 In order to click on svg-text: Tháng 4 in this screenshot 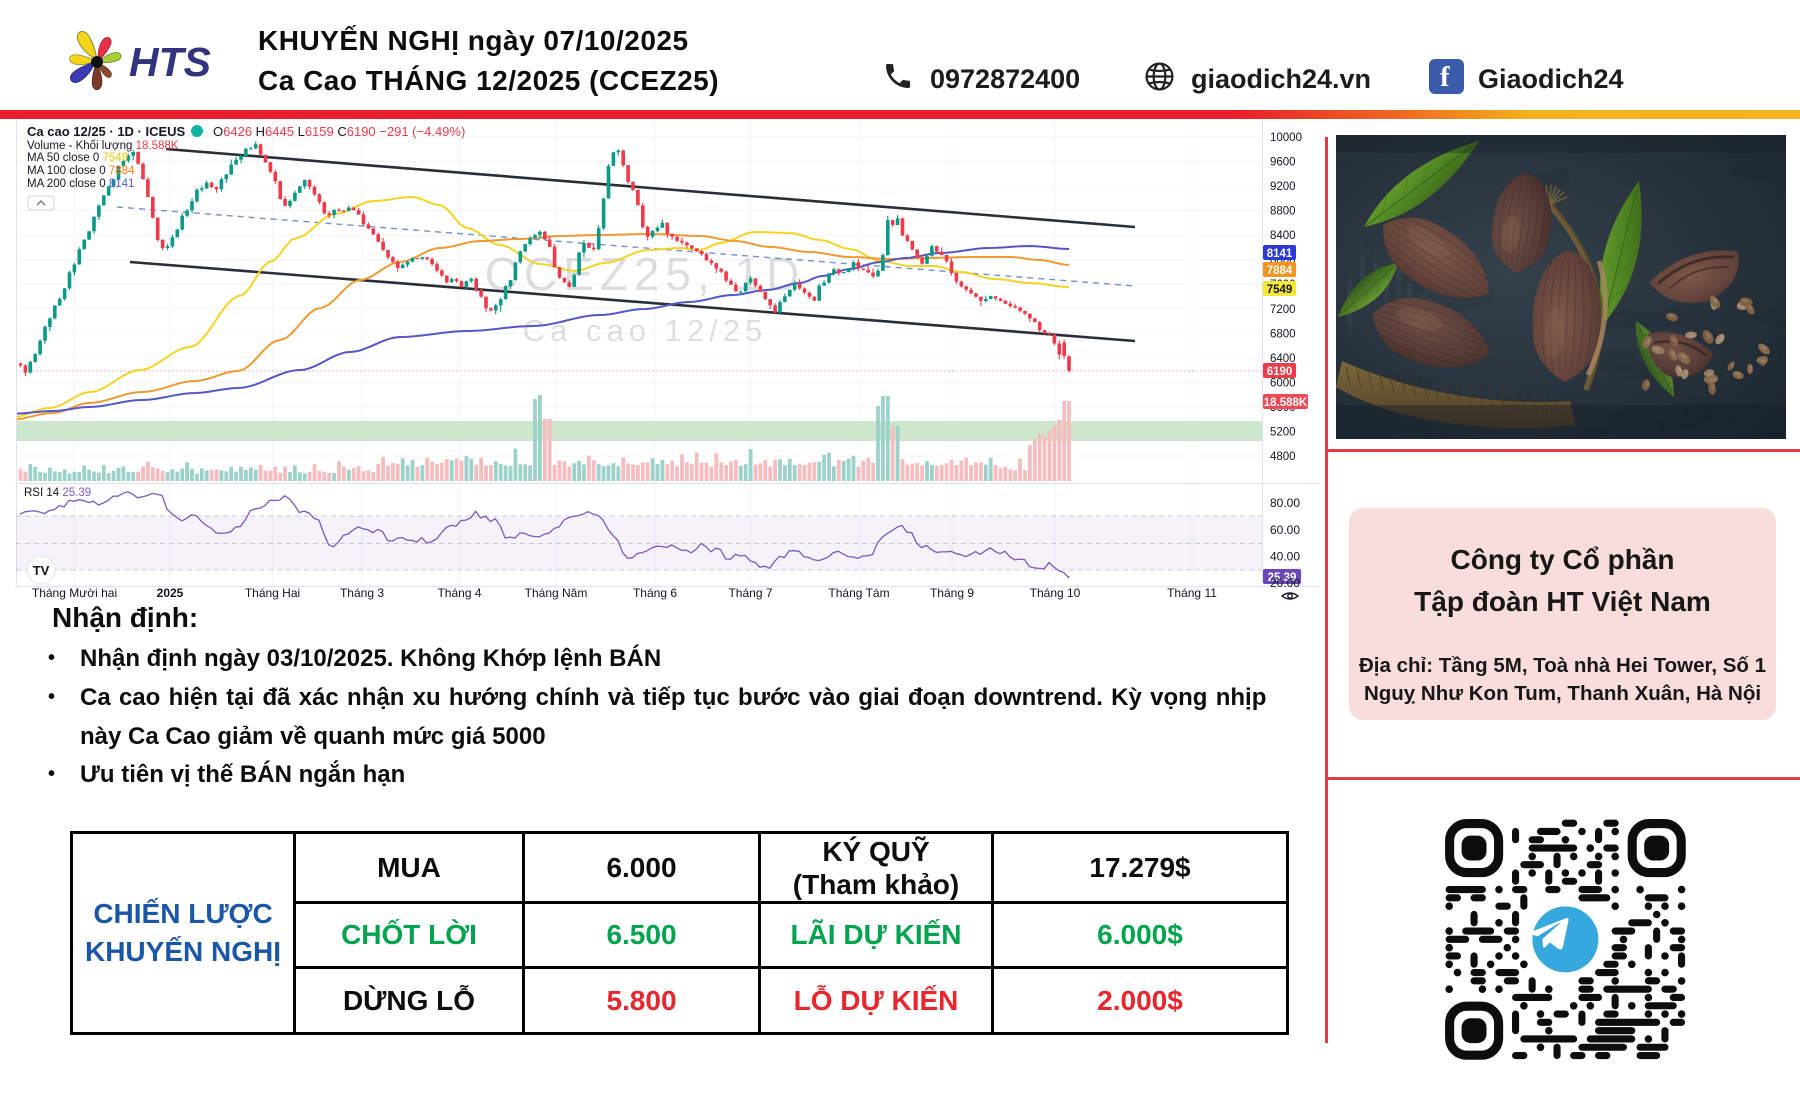, I will do `click(459, 593)`.